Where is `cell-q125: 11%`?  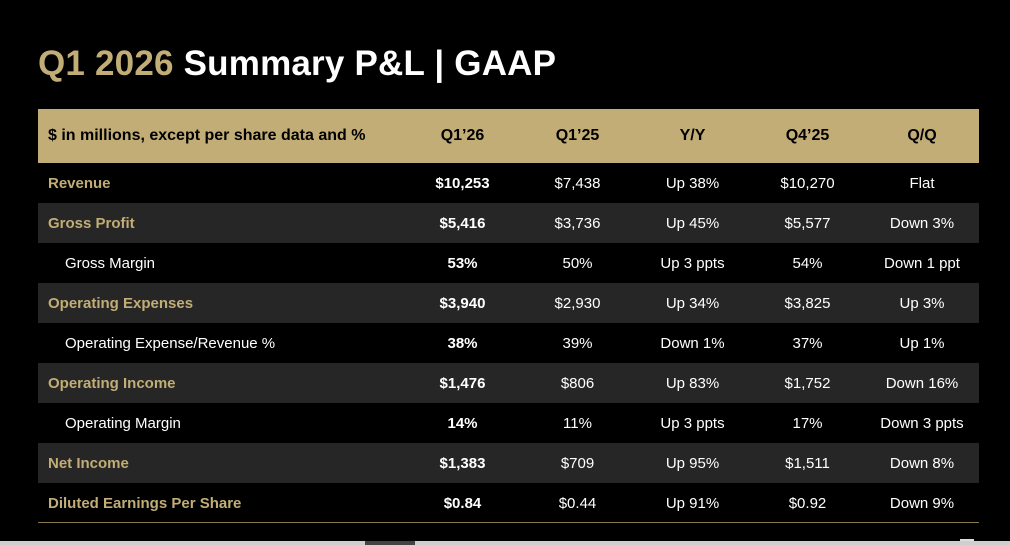
cell-q125: 11% is located at coordinates (577, 423).